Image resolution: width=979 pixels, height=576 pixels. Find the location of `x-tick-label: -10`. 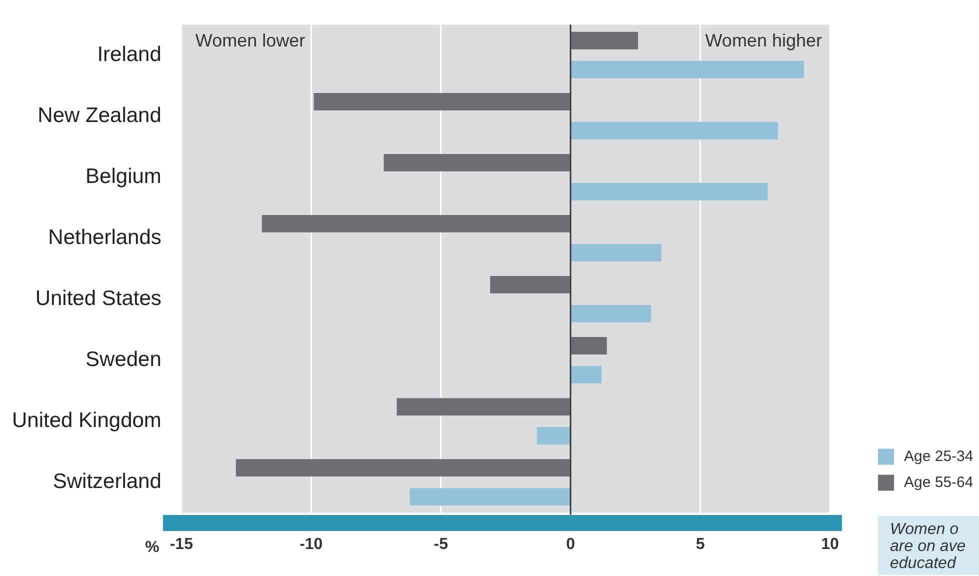

x-tick-label: -10 is located at coordinates (311, 544).